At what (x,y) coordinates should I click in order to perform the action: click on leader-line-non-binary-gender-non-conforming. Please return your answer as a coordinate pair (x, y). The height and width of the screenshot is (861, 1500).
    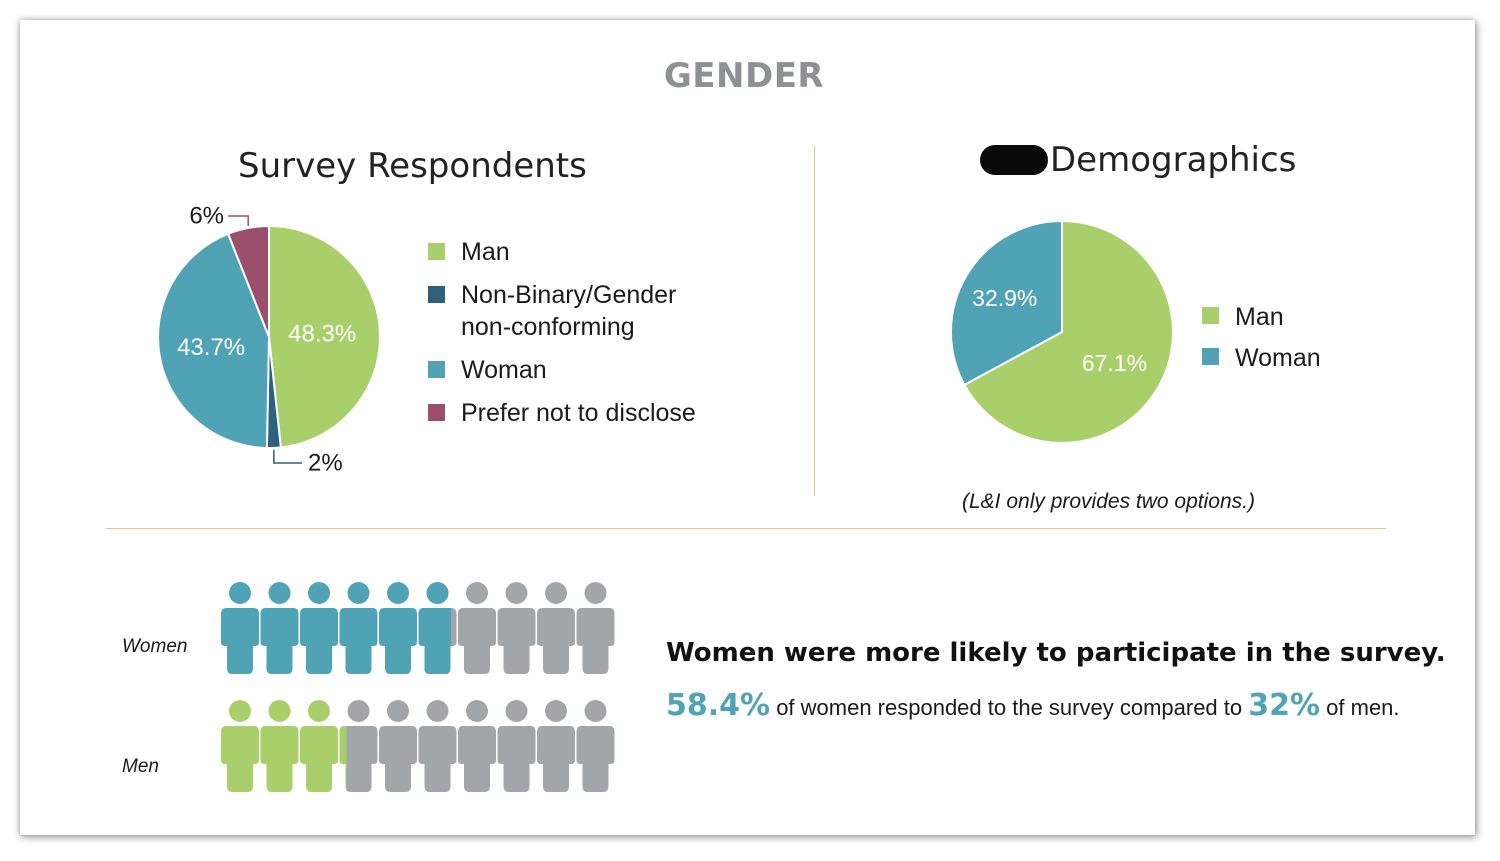
    Looking at the image, I should click on (287, 456).